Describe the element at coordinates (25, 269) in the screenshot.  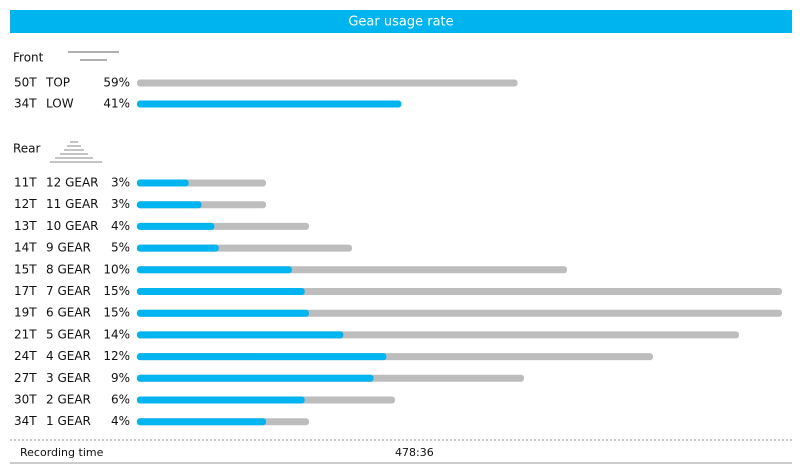
I see `teeth: 15T` at that location.